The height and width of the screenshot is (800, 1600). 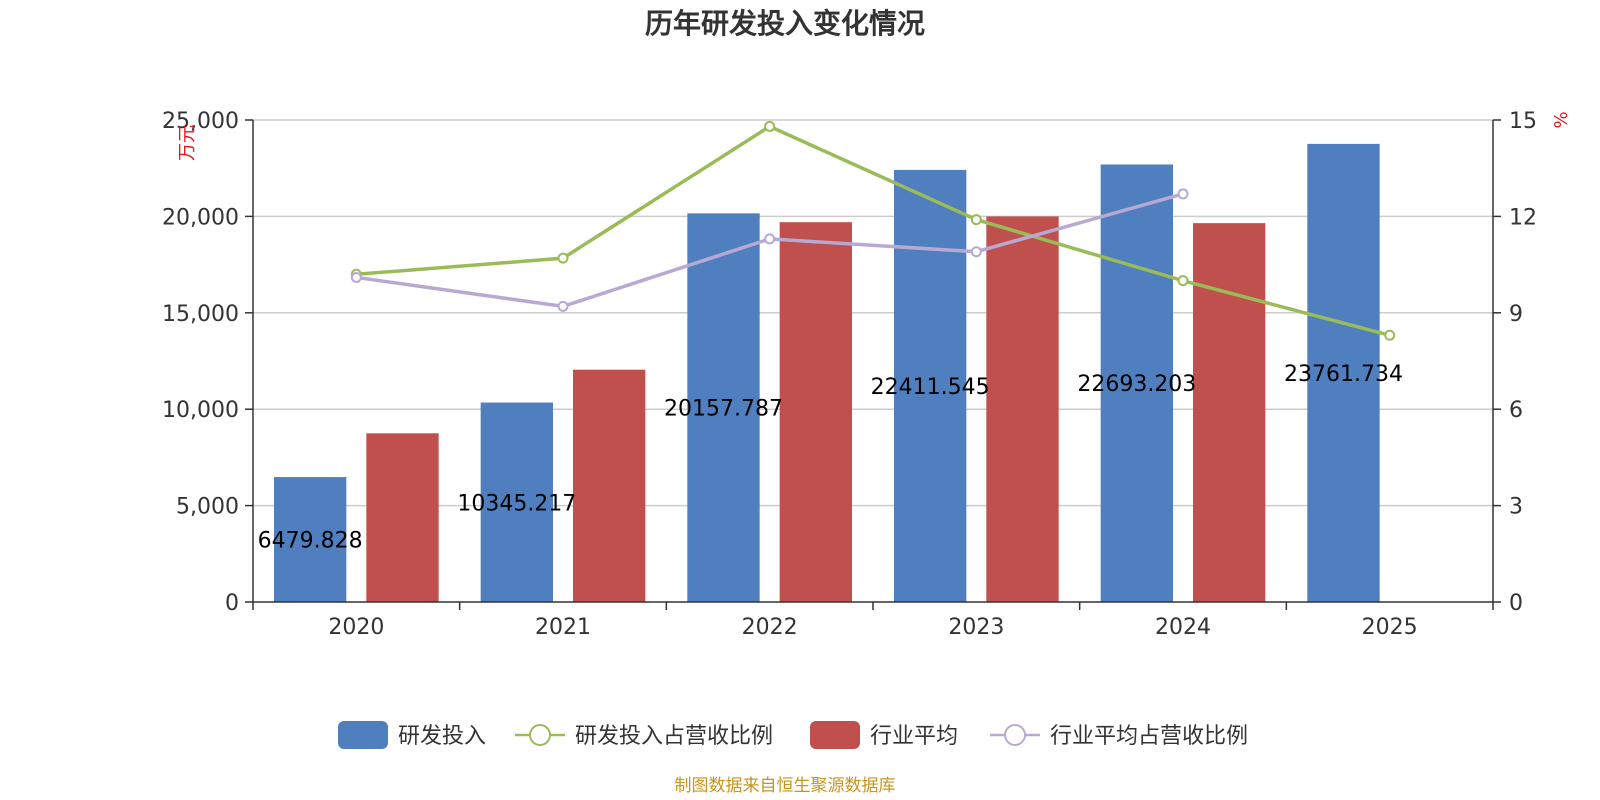 I want to click on line-industry-ratio, so click(x=770, y=250).